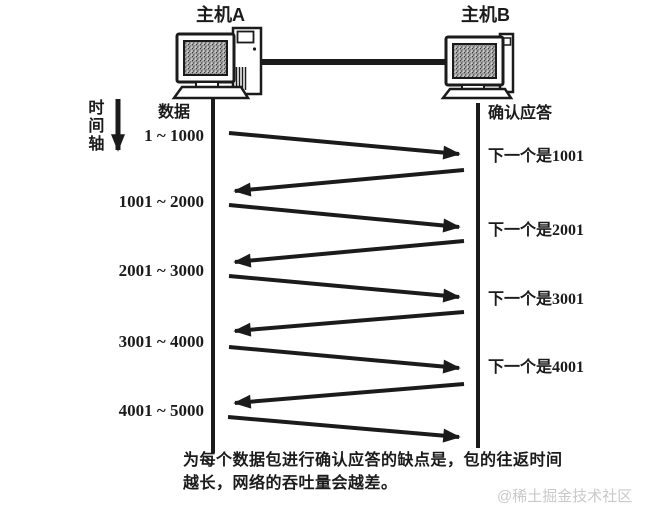 This screenshot has width=664, height=518. Describe the element at coordinates (474, 61) in the screenshot. I see `host-b-screen` at that location.